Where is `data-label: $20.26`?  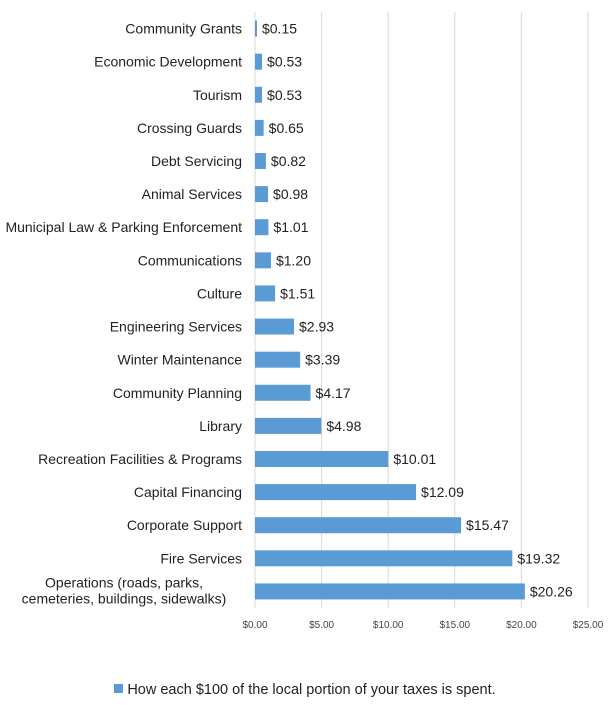 data-label: $20.26 is located at coordinates (551, 591).